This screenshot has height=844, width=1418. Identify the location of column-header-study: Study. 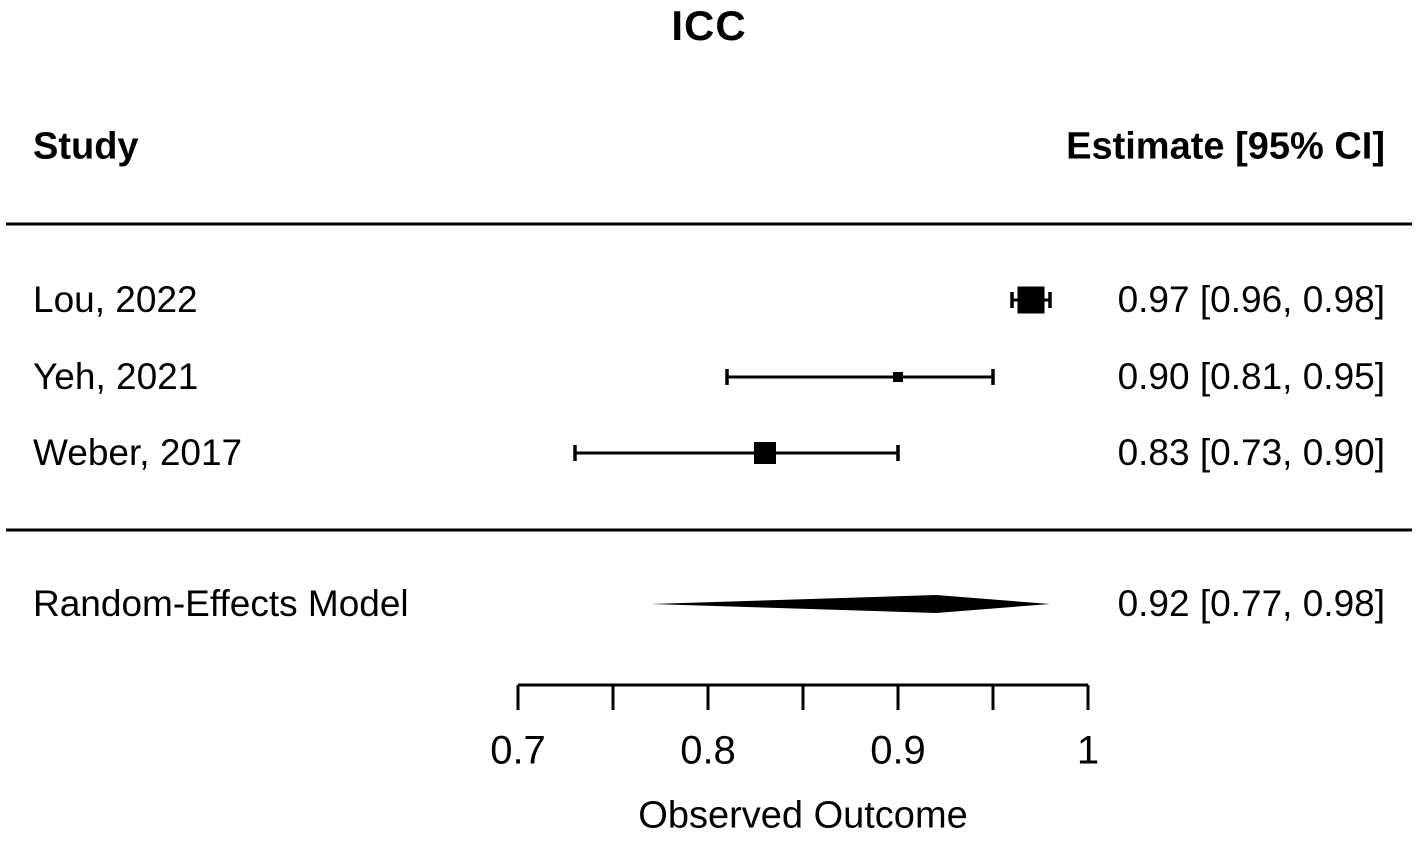
(86, 146).